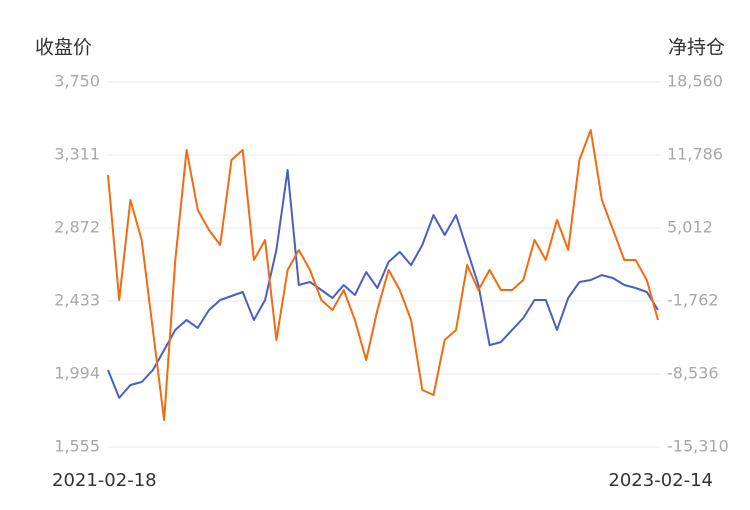 Image resolution: width=750 pixels, height=510 pixels. What do you see at coordinates (63, 48) in the screenshot?
I see `y-axis-title: 收盘价` at bounding box center [63, 48].